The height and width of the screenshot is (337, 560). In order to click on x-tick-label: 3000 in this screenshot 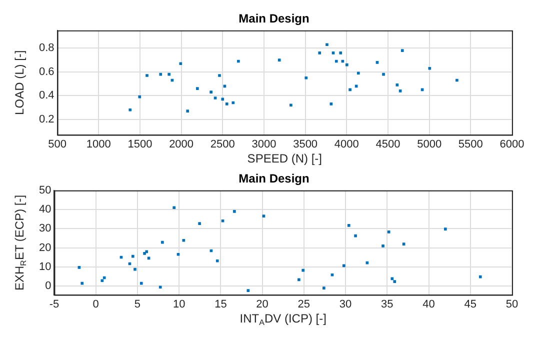, I will do `click(264, 144)`.